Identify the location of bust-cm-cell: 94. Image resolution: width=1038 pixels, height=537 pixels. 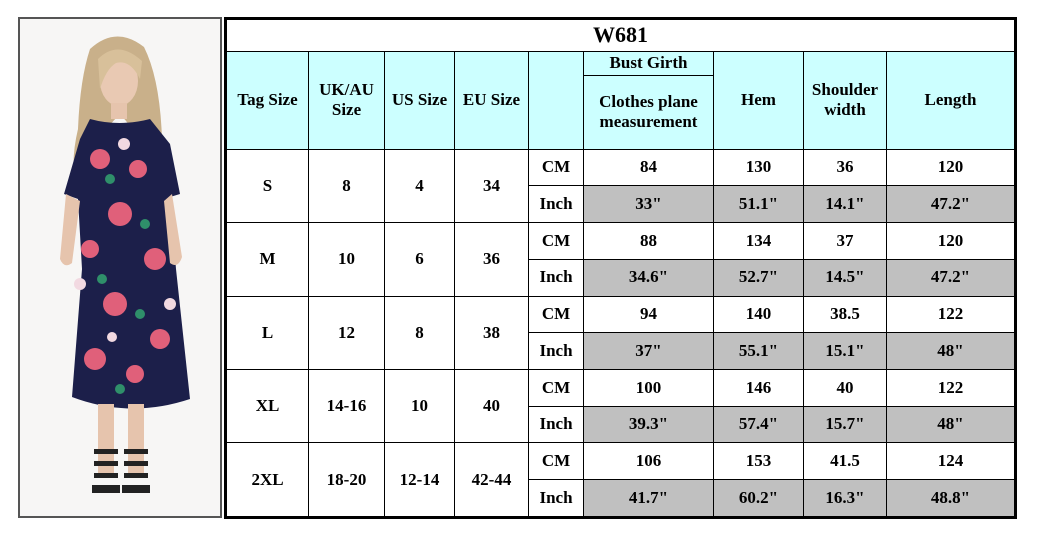
(648, 314).